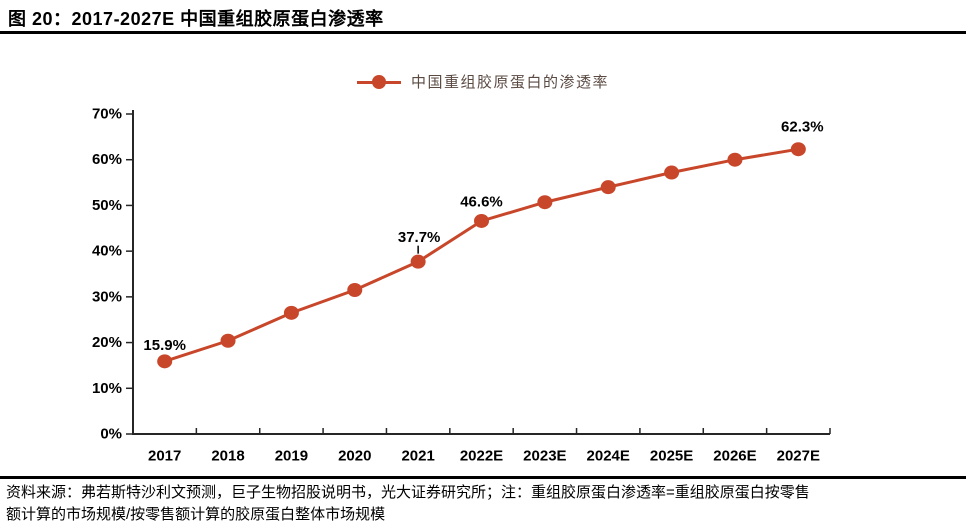 The width and height of the screenshot is (966, 530). I want to click on x-tick-label: 2019, so click(291, 456).